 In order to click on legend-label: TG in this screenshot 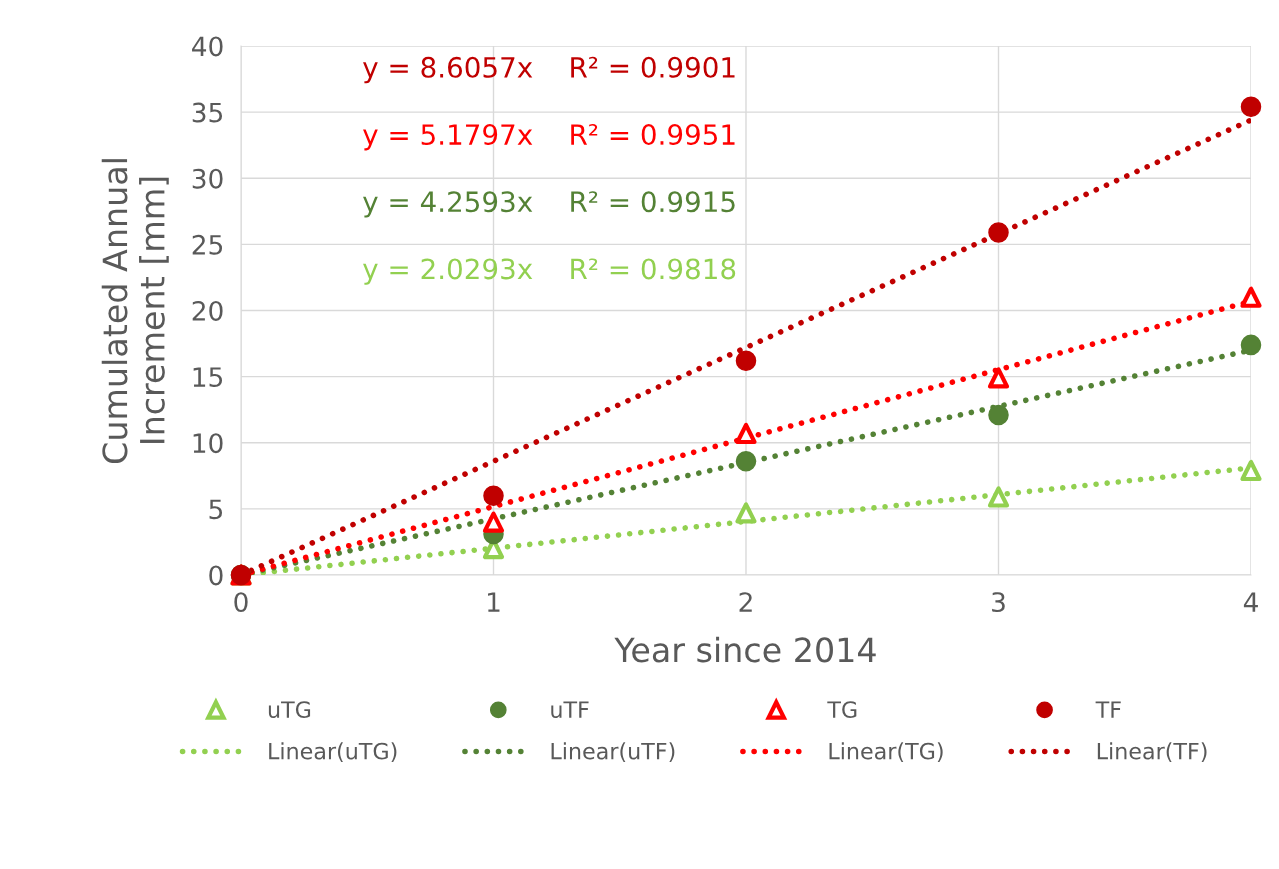, I will do `click(842, 709)`.